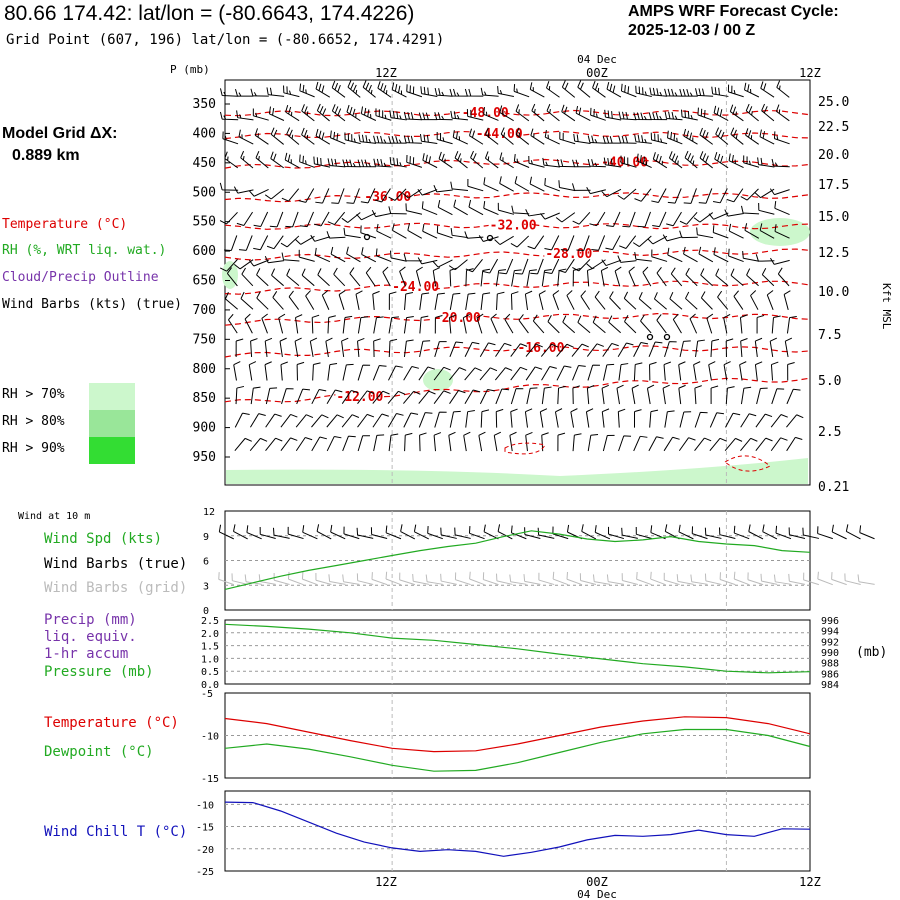 The height and width of the screenshot is (900, 900). What do you see at coordinates (810, 73) in the screenshot?
I see `time-label-top-3: 12Z` at bounding box center [810, 73].